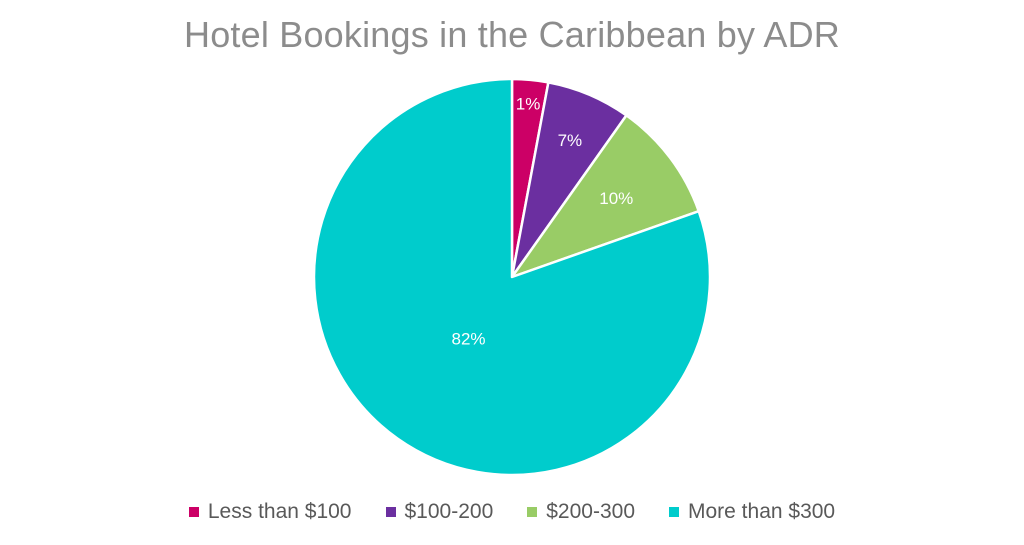 This screenshot has width=1024, height=545. I want to click on legend-item-3: More than $300, so click(752, 512).